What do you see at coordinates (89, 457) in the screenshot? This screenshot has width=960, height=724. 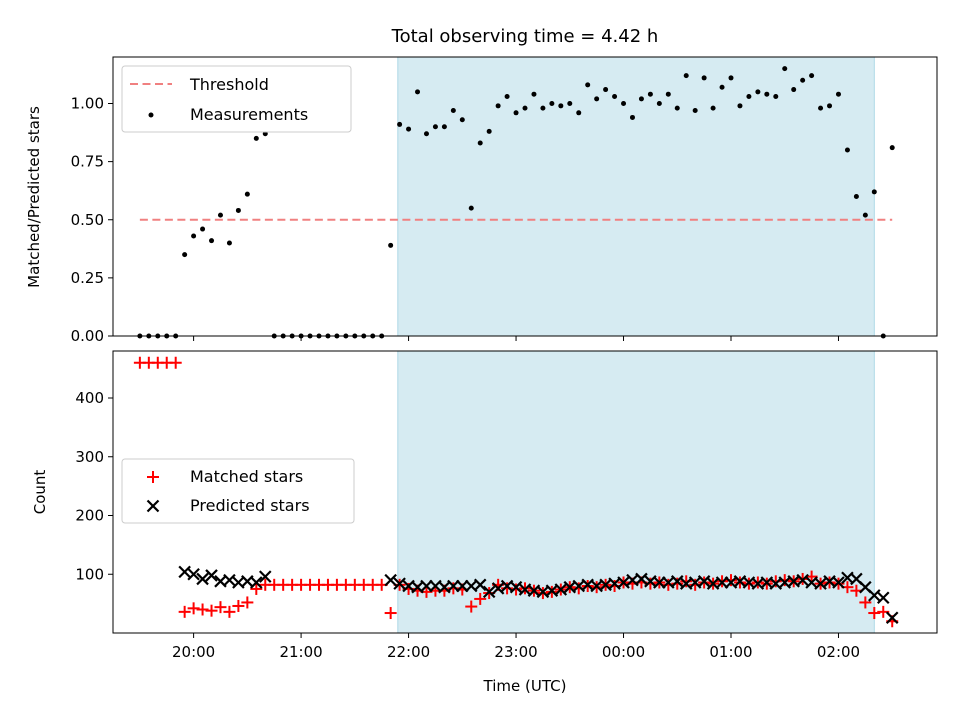 I see `count-ytick-label: 300` at bounding box center [89, 457].